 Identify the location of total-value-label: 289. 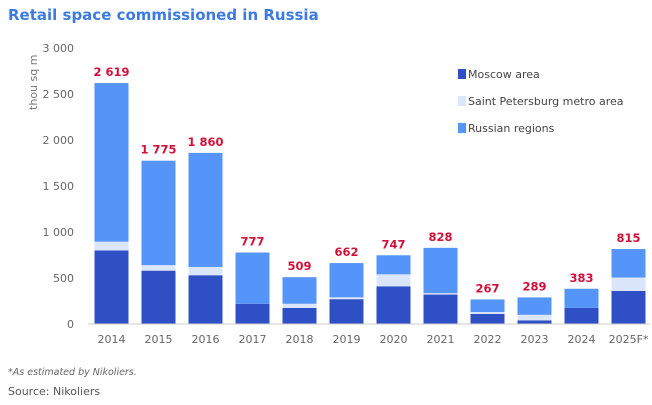
(534, 286).